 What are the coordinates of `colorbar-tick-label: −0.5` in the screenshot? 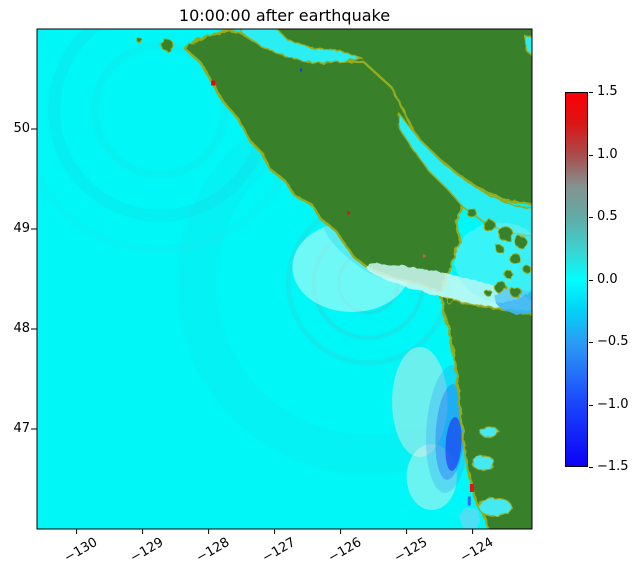 It's located at (613, 341).